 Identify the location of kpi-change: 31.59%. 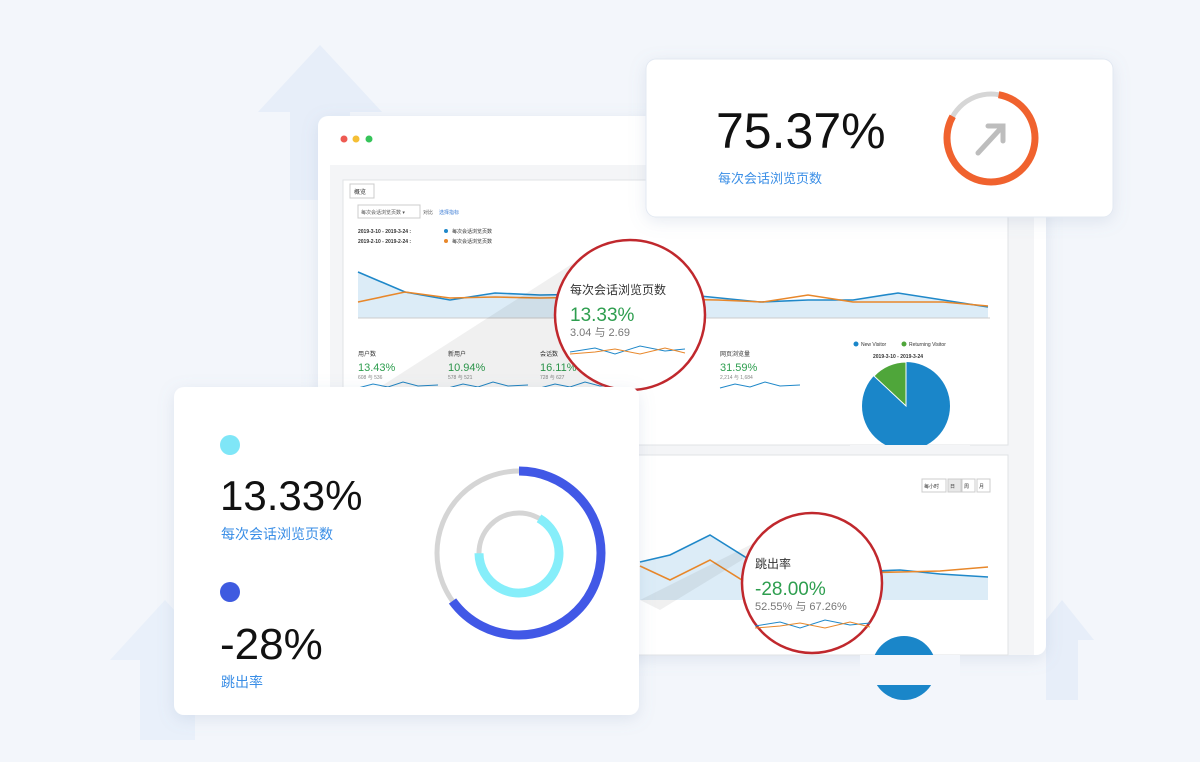
(739, 368).